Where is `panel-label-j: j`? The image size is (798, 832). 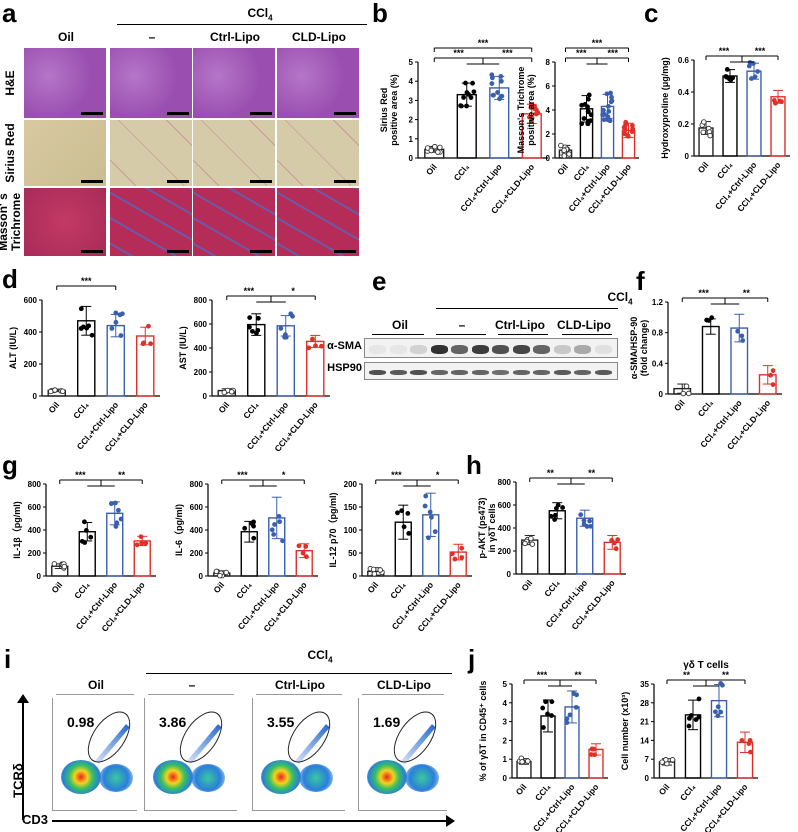 panel-label-j: j is located at coordinates (472, 659).